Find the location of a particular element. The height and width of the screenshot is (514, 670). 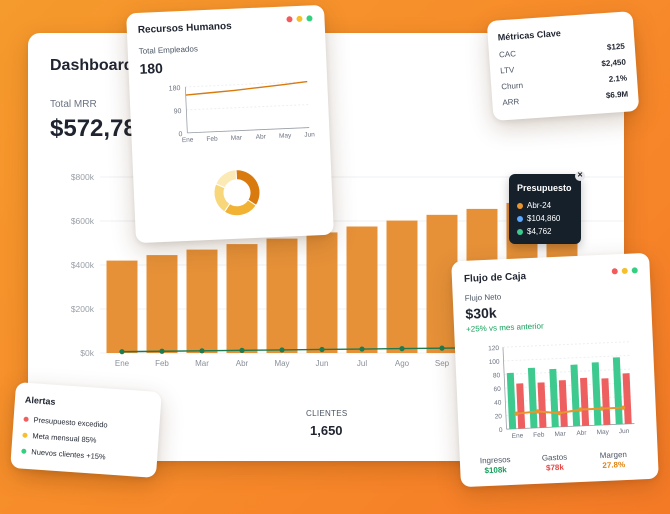

y-tick-label: $0k is located at coordinates (87, 353).